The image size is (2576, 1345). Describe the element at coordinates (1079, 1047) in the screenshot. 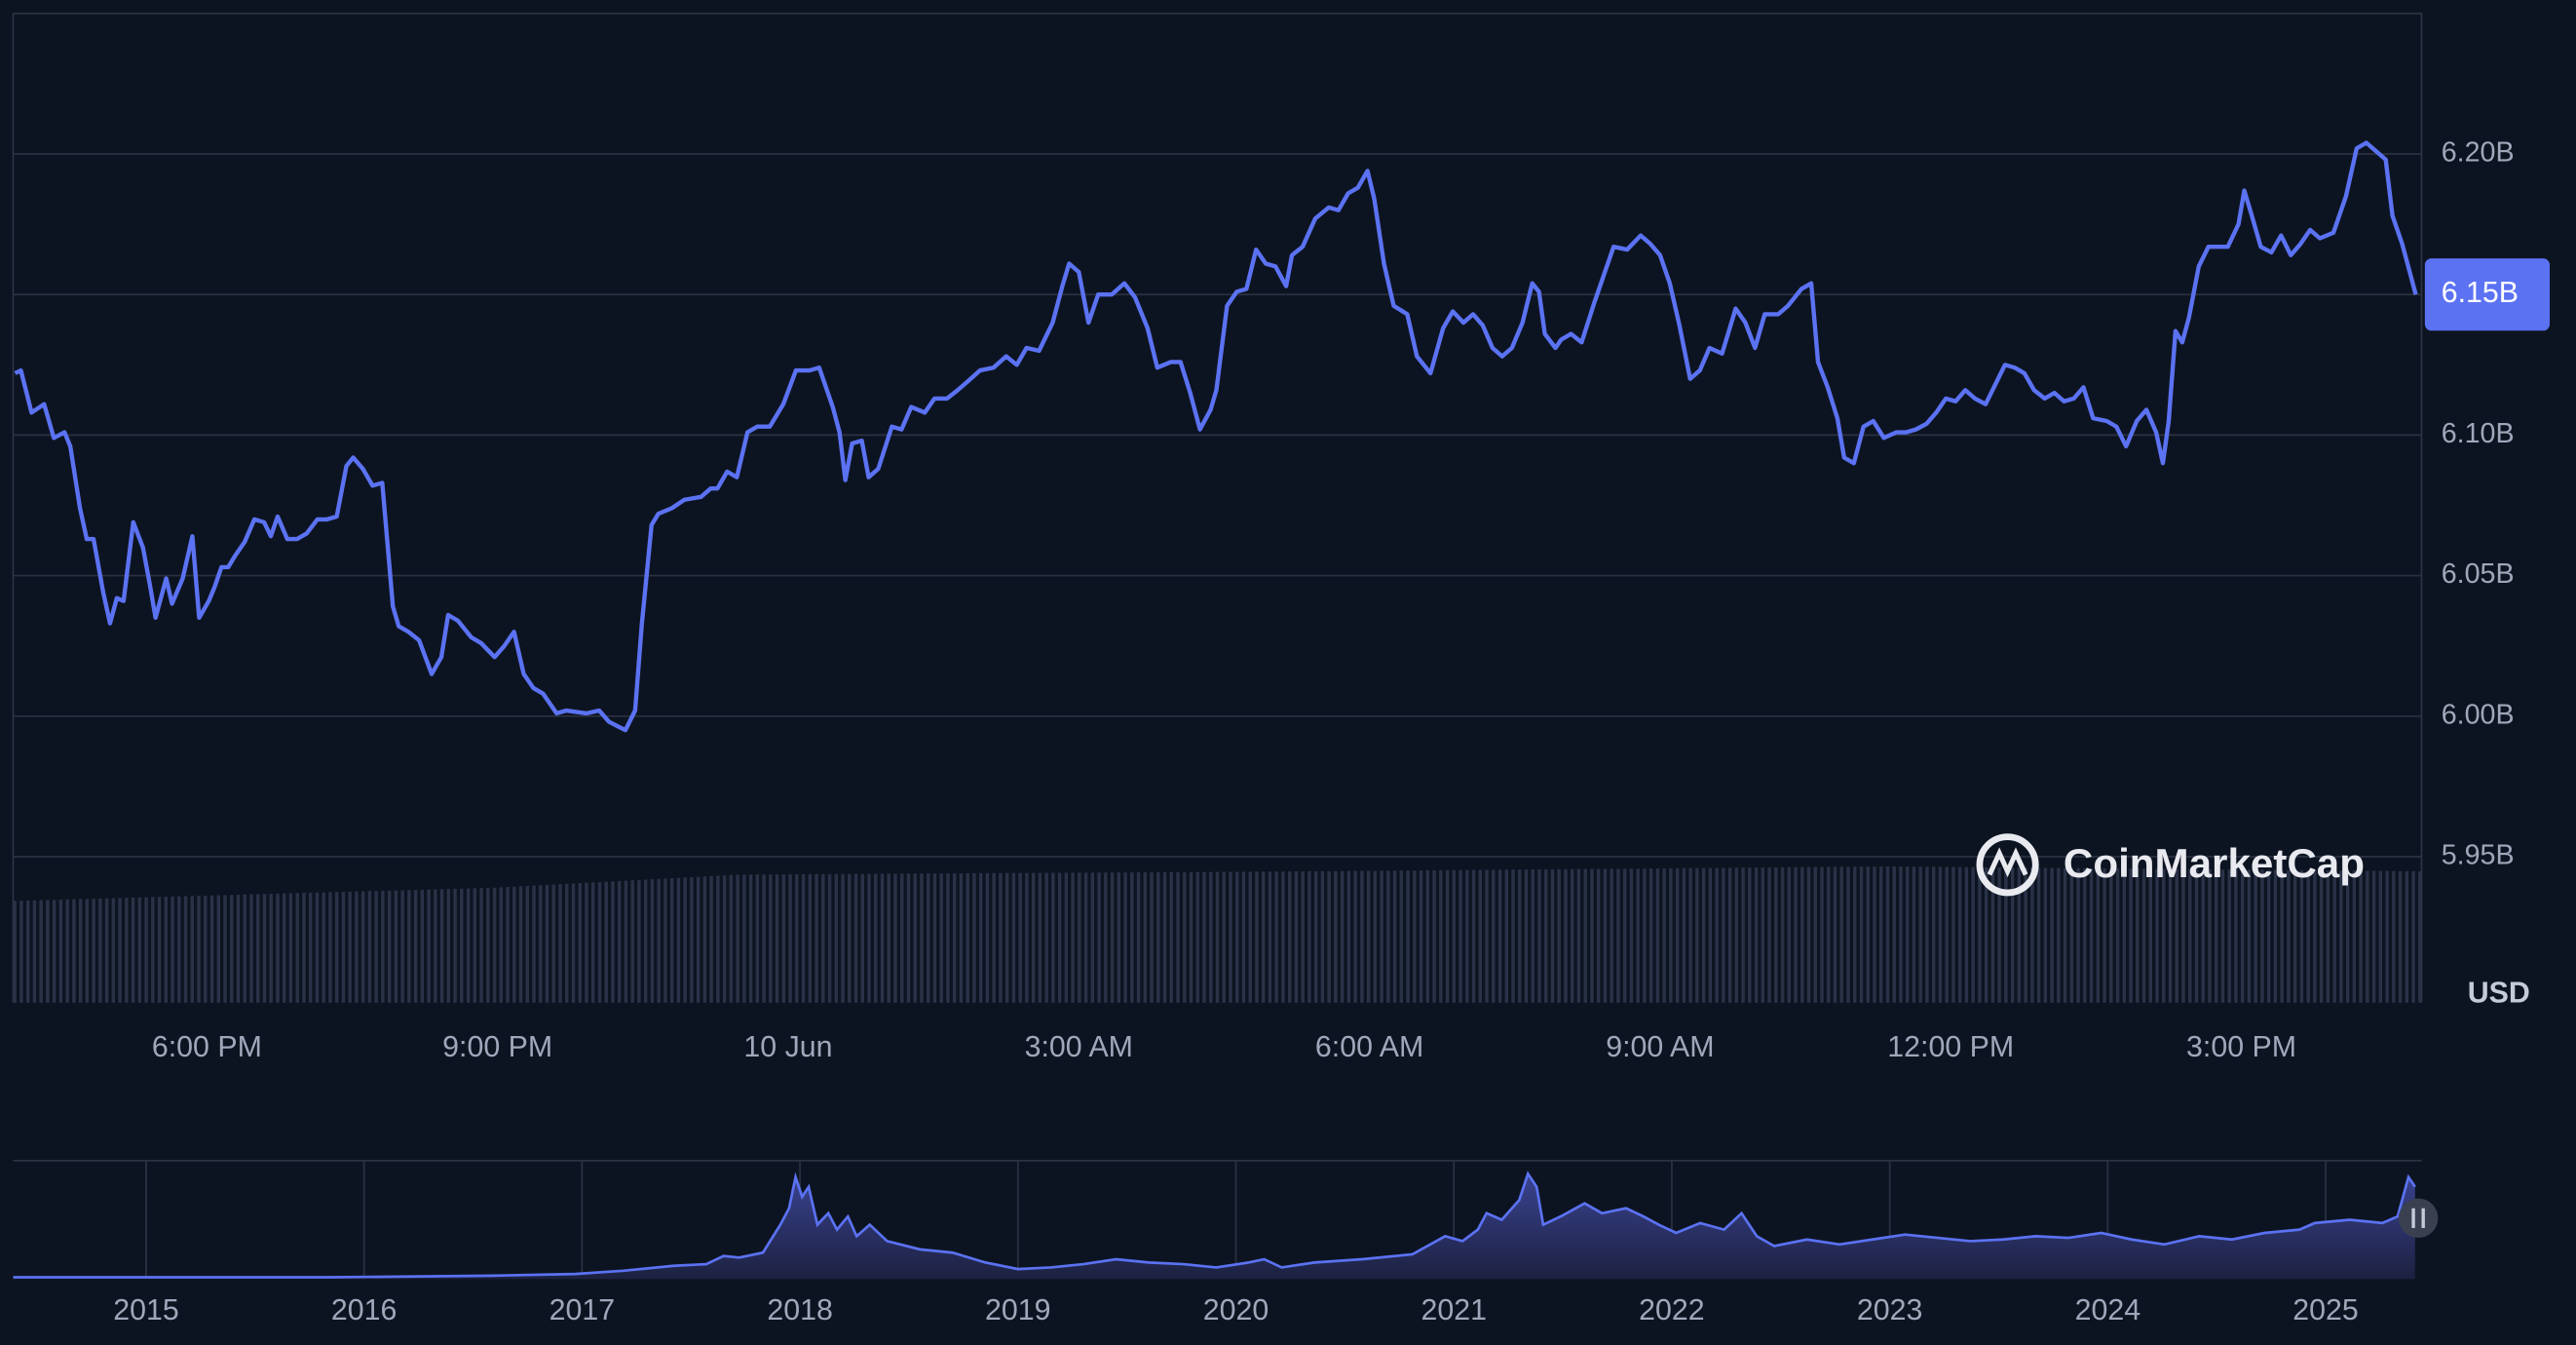

I see `x-tick-label: 3:00 AM` at that location.